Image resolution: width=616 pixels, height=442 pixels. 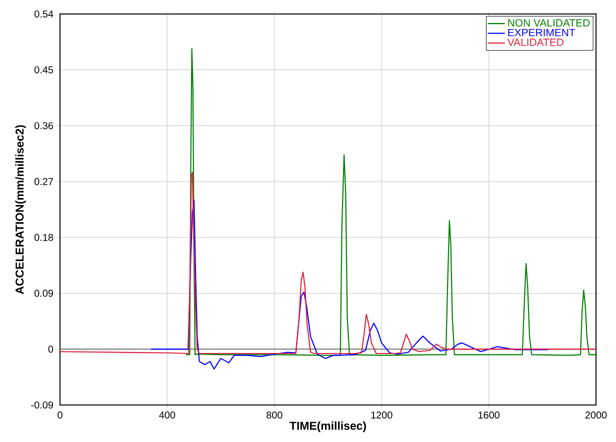 What do you see at coordinates (549, 23) in the screenshot?
I see `legend-label: NON VALIDATED` at bounding box center [549, 23].